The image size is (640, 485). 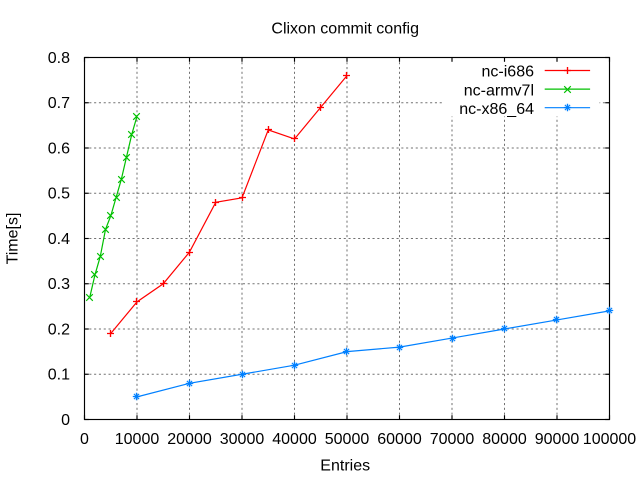 I want to click on svg-text: 0.5, so click(x=59, y=194).